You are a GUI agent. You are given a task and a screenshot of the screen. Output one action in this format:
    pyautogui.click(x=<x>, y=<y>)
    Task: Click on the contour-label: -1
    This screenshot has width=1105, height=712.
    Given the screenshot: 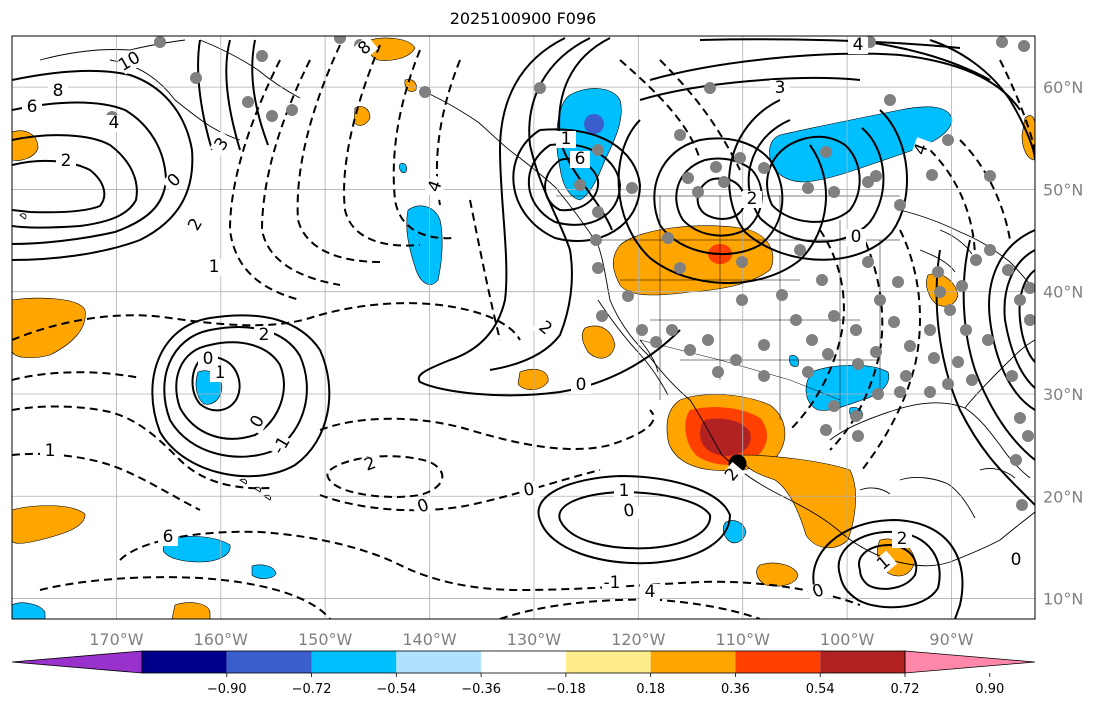 What is the action you would take?
    pyautogui.click(x=612, y=583)
    